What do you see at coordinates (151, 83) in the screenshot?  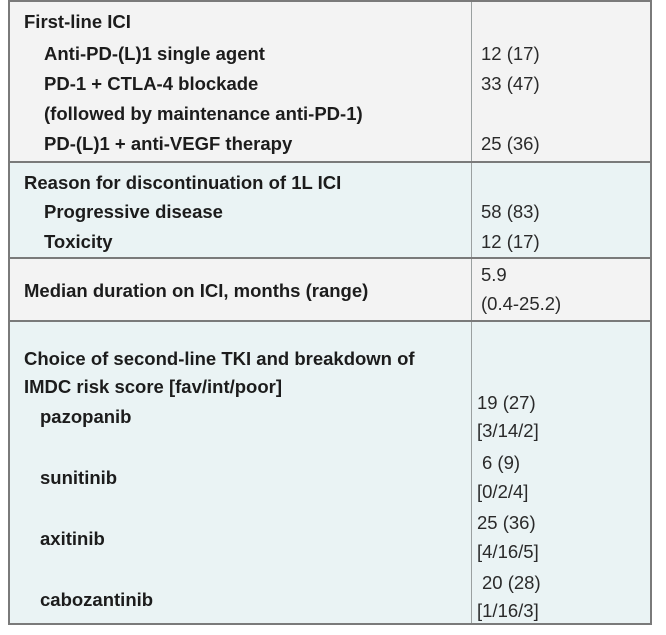 I see `row-label-pd1-ctla4: PD-1 + CTLA-4 blockade` at bounding box center [151, 83].